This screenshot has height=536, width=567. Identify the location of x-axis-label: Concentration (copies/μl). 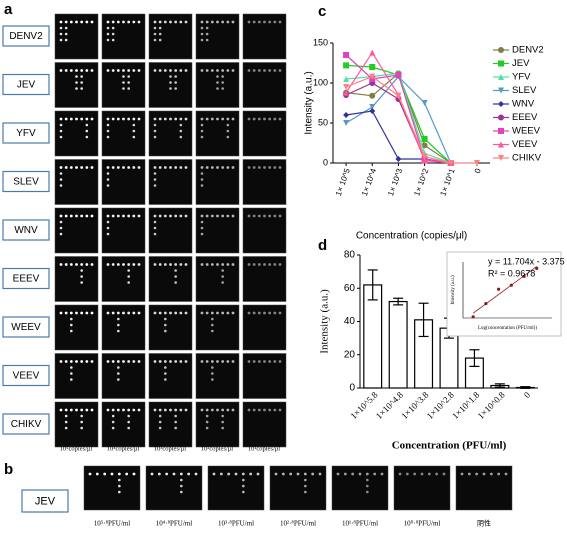
(411, 236).